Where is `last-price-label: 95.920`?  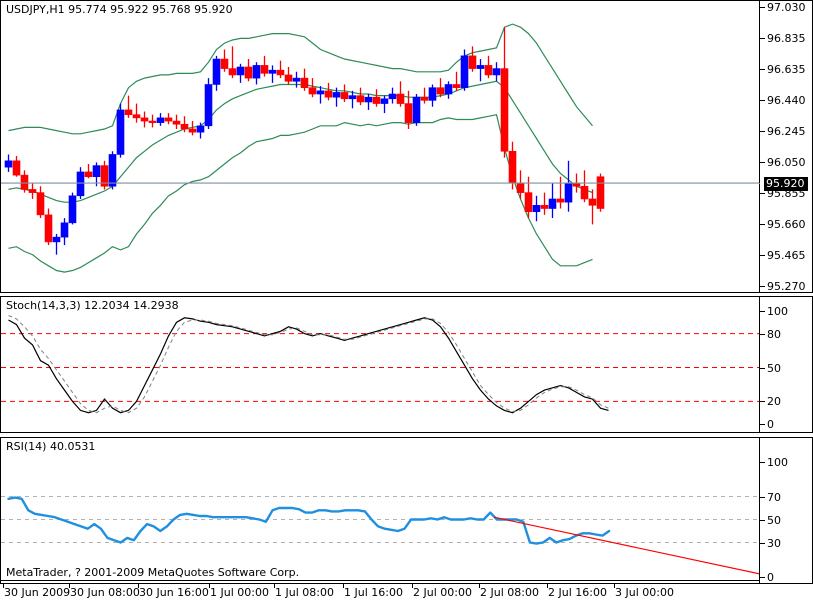
last-price-label: 95.920 is located at coordinates (786, 184).